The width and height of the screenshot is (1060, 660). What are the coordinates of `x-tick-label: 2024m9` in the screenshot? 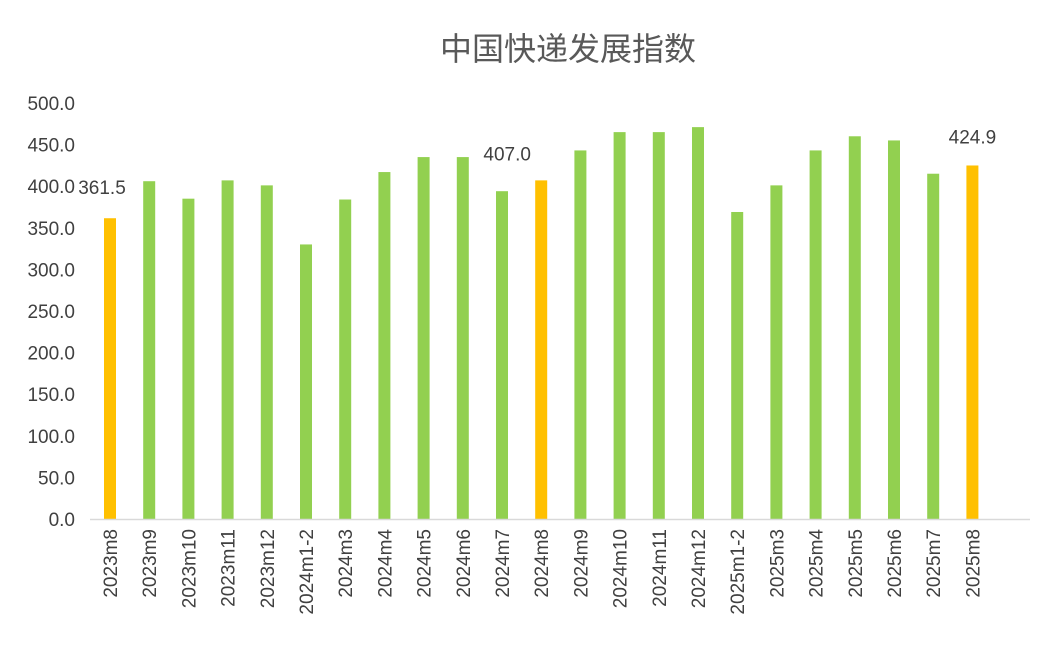 It's located at (581, 563).